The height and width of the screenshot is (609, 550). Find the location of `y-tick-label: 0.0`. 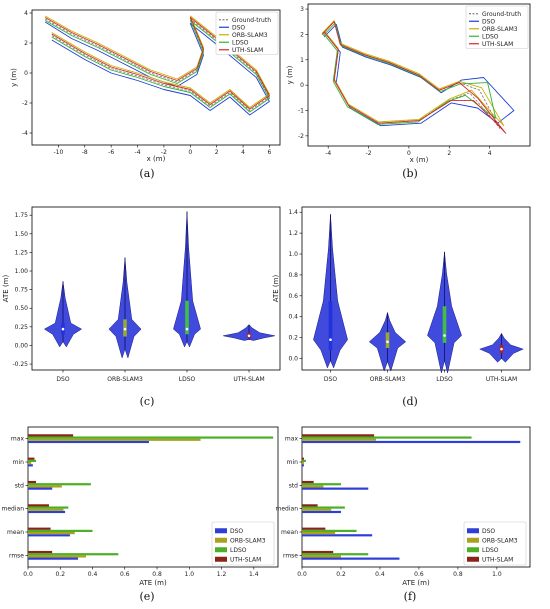

y-tick-label: 0.0 is located at coordinates (293, 359).